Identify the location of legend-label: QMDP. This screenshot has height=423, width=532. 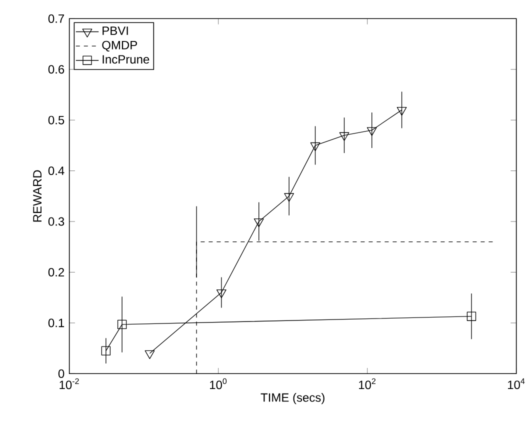
(120, 46).